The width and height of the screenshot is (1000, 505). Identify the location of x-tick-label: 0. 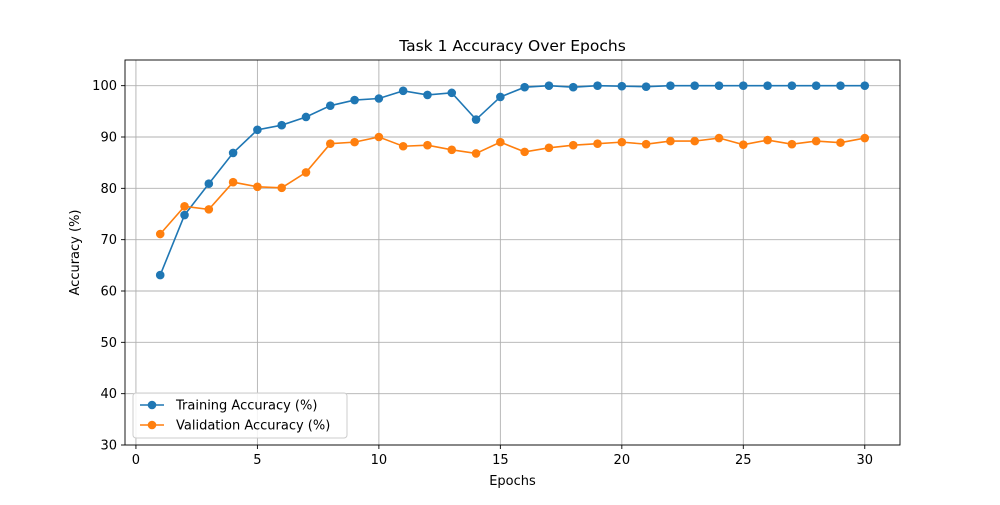
(136, 460).